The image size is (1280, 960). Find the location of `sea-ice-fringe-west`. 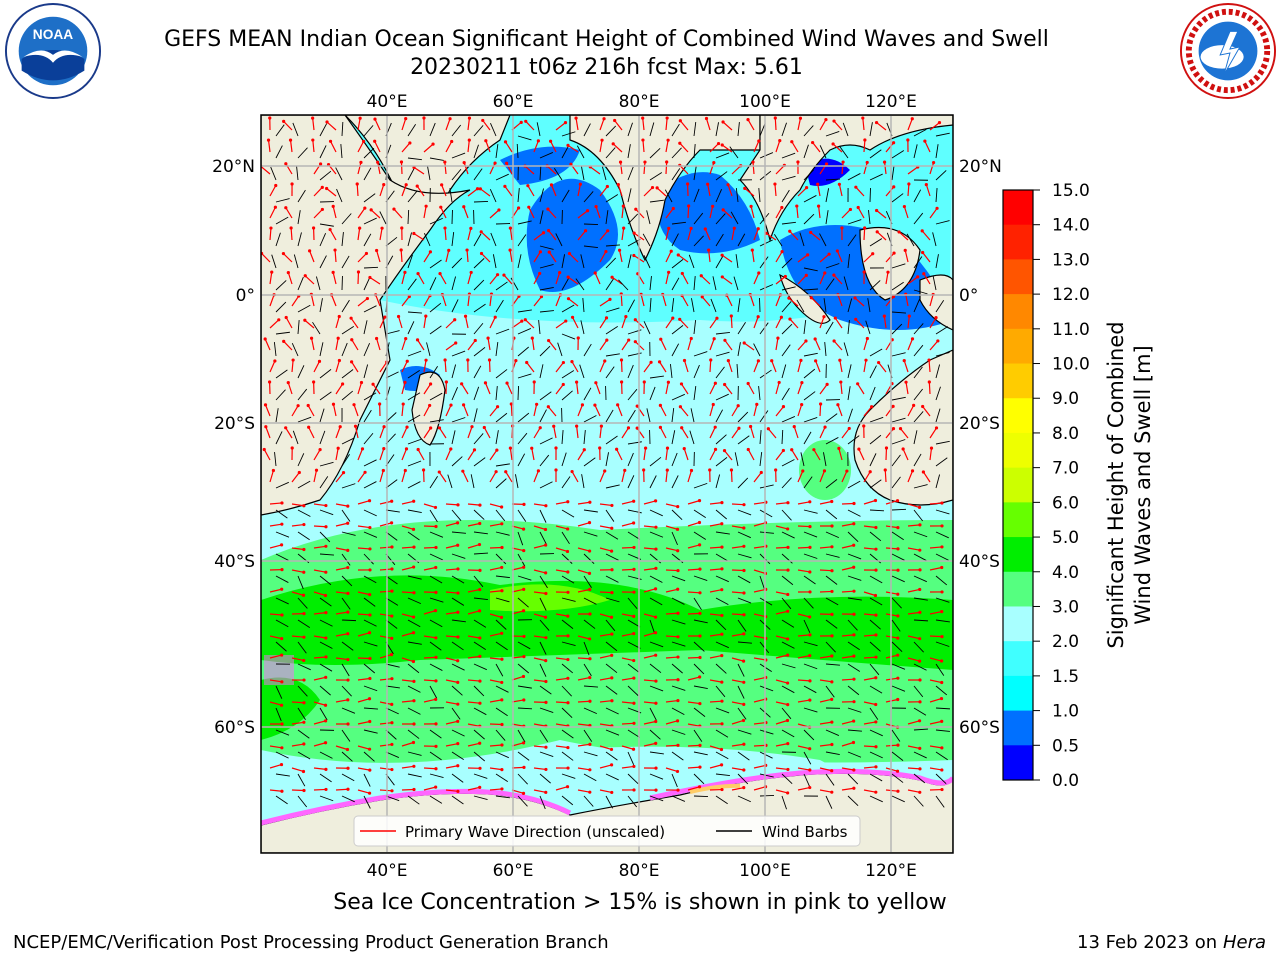

sea-ice-fringe-west is located at coordinates (416, 807).